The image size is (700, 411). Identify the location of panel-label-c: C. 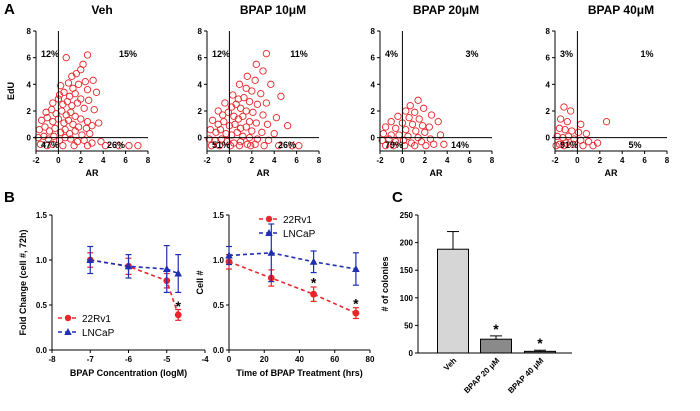
(397, 197).